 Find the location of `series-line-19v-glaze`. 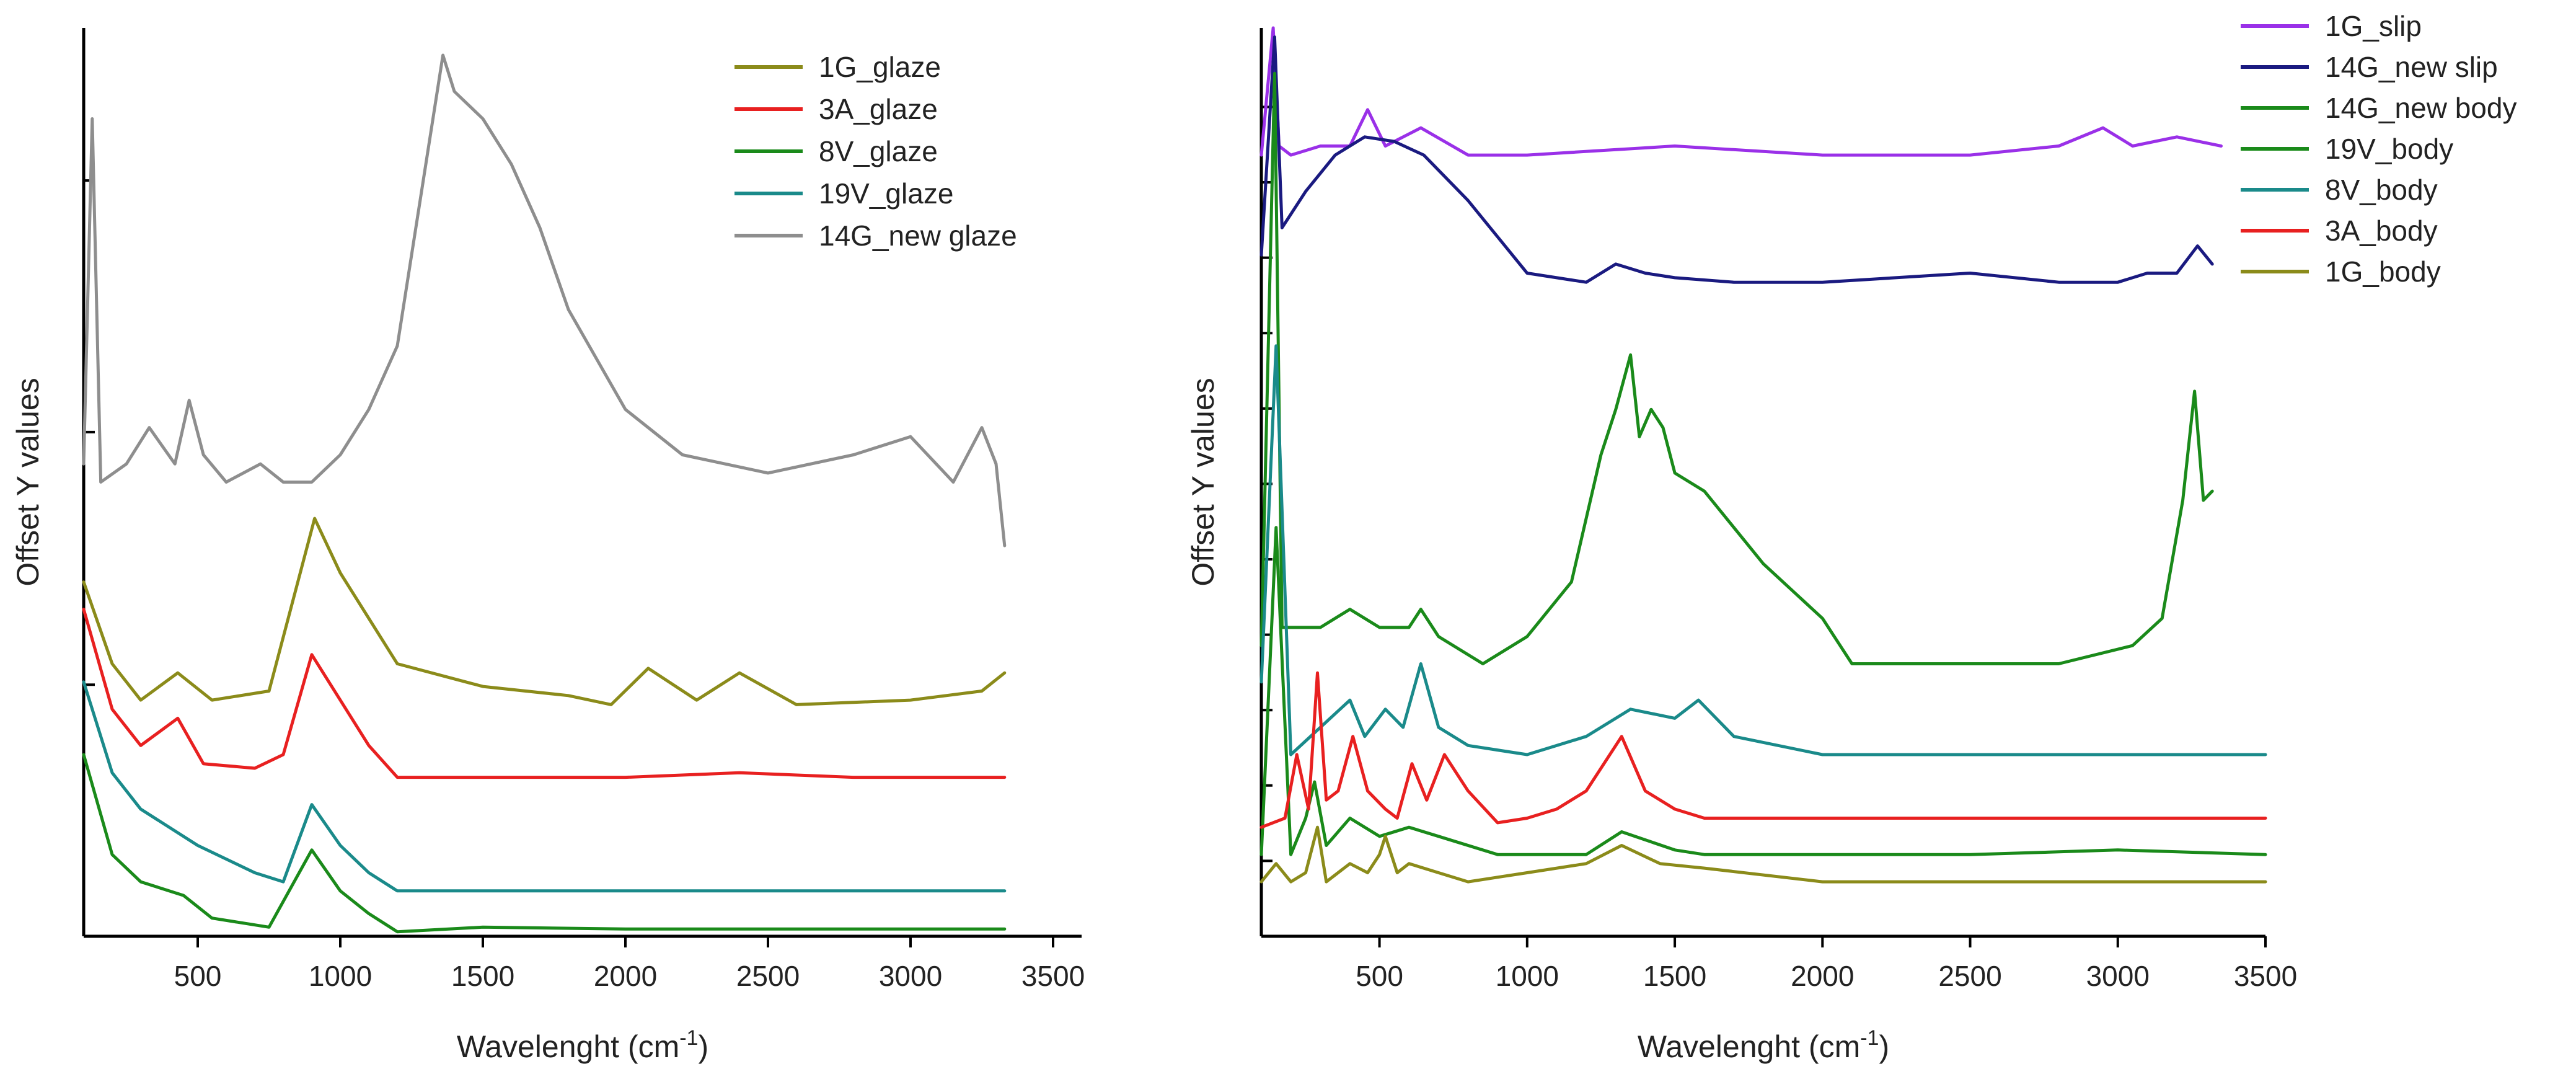

series-line-19v-glaze is located at coordinates (544, 786).